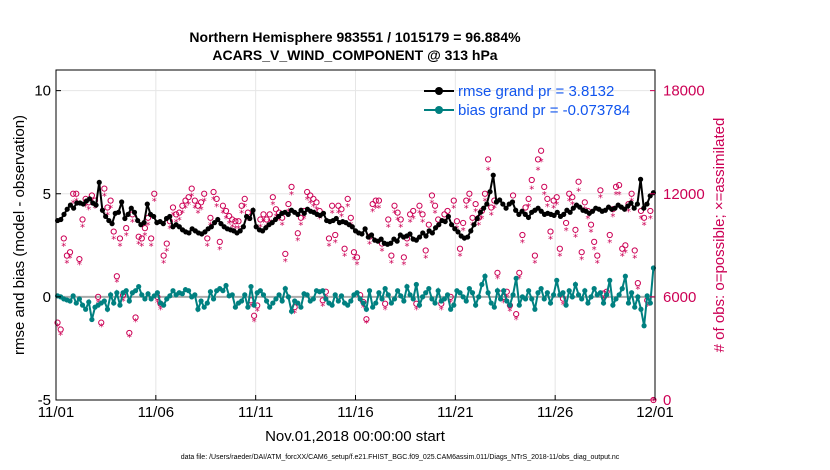  Describe the element at coordinates (667, 400) in the screenshot. I see `y-right-tick-label: 0` at that location.